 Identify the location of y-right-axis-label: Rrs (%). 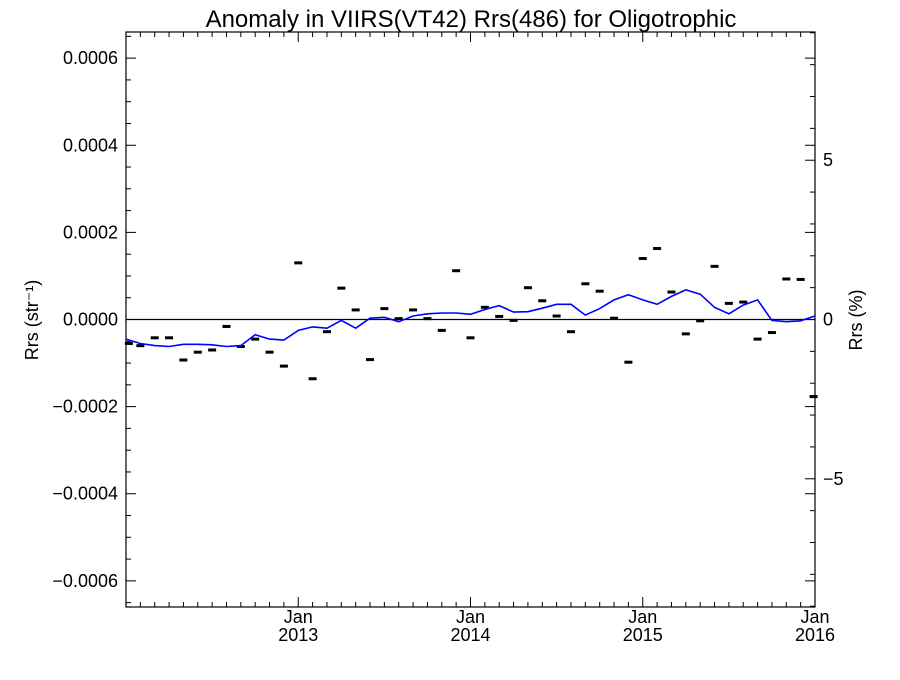
(856, 320).